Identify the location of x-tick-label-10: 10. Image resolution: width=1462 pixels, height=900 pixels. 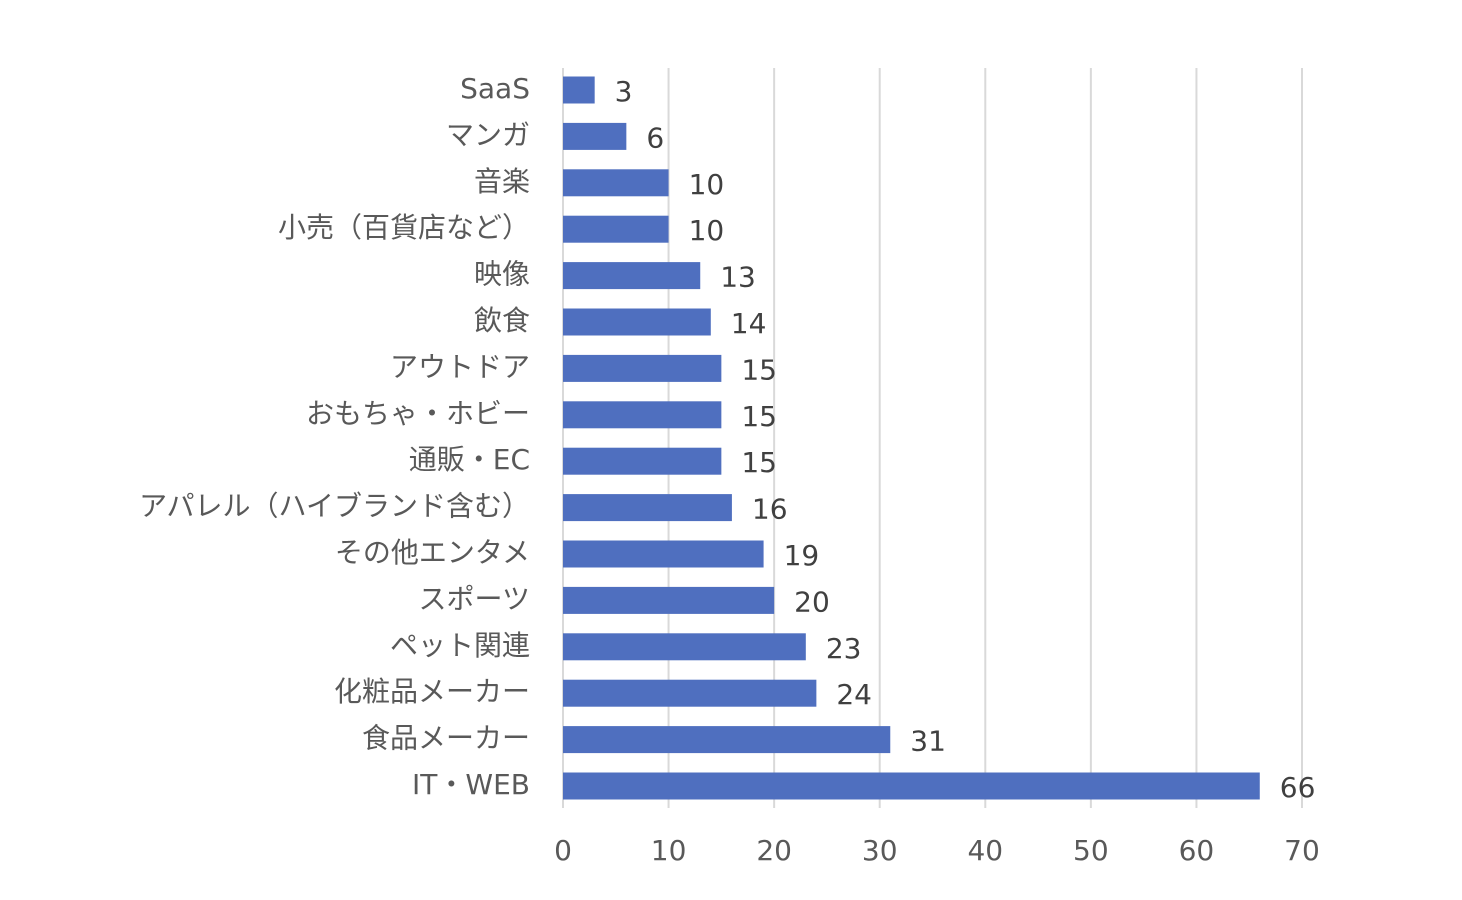
(669, 850).